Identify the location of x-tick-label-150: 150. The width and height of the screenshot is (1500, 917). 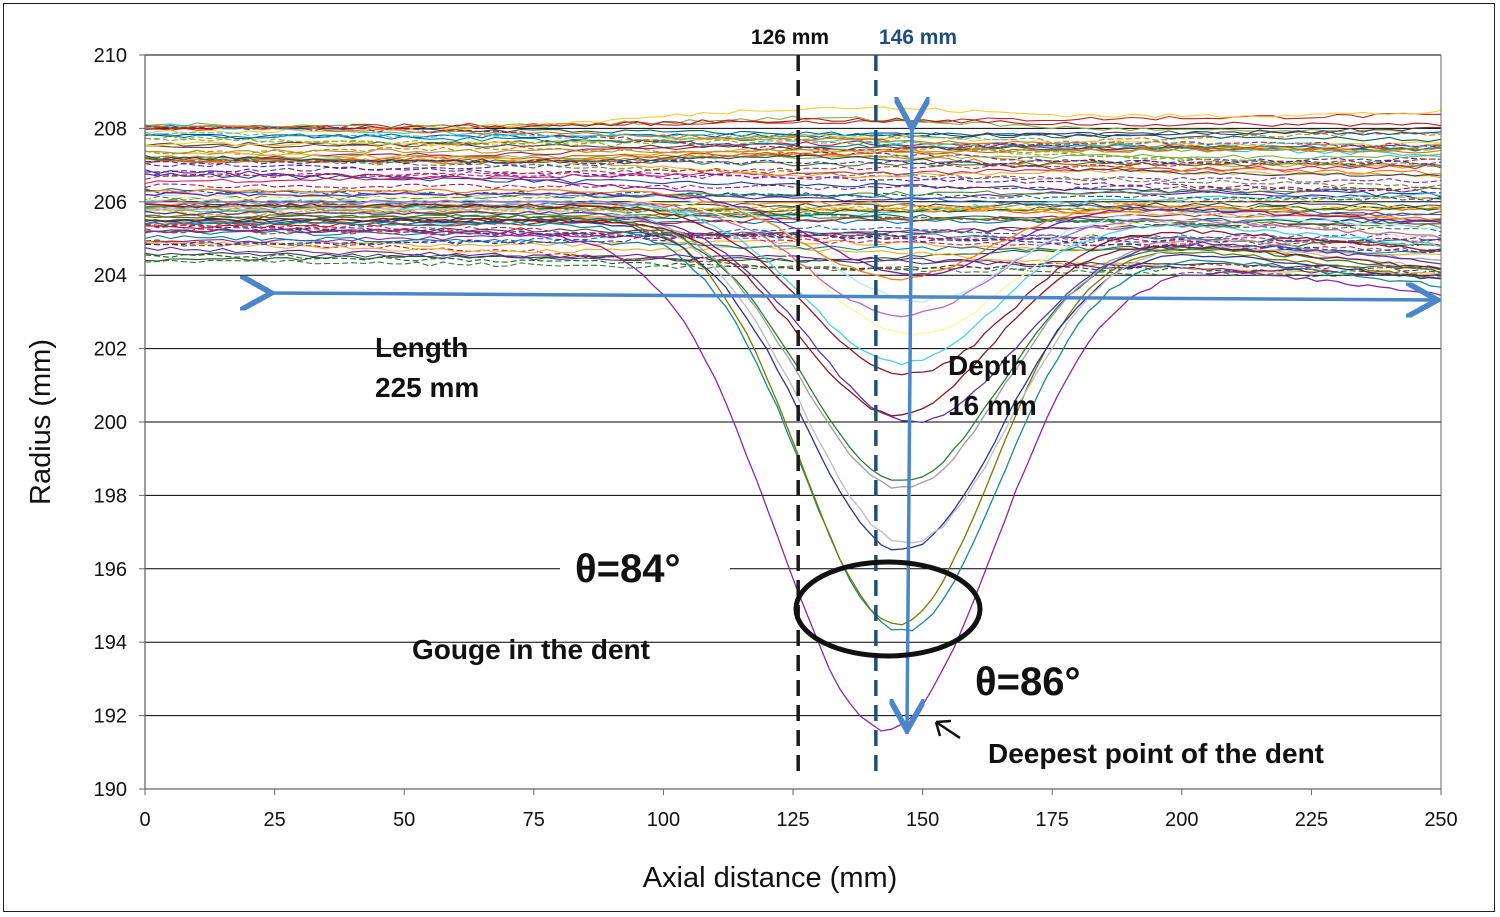
(922, 820).